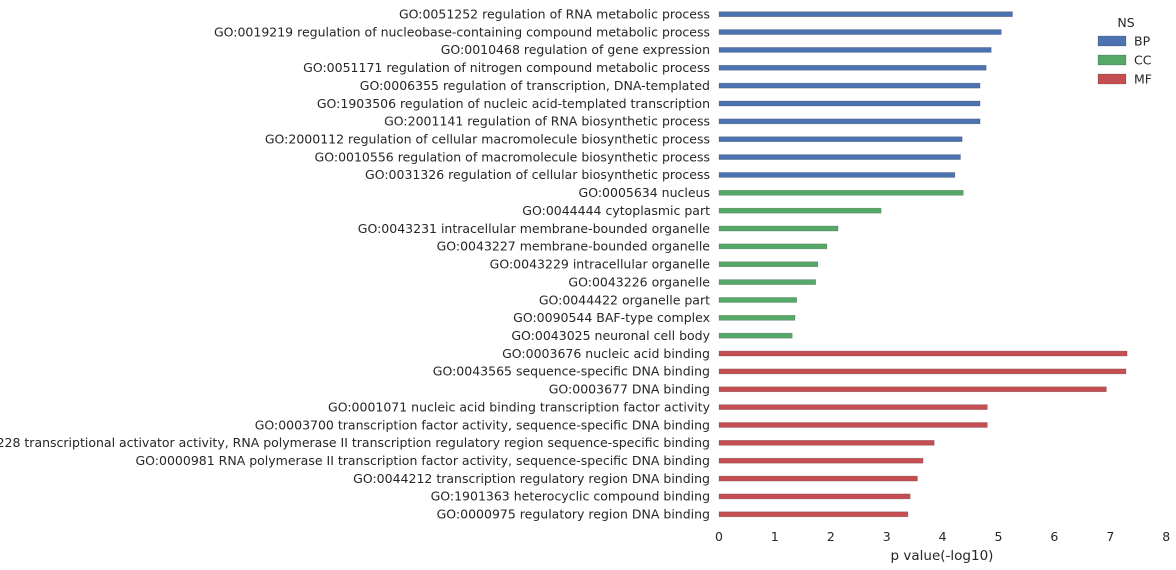  I want to click on category-label: GO:0043229 intracellular organelle, so click(600, 264).